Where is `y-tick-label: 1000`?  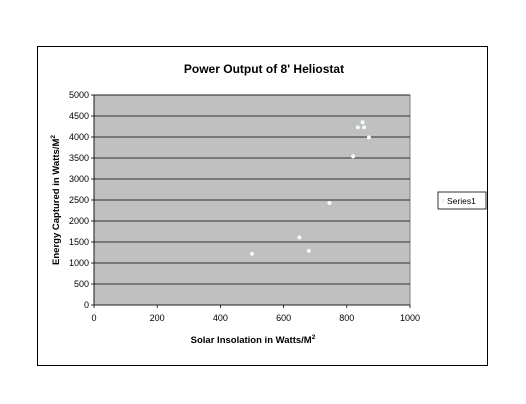
y-tick-label: 1000 is located at coordinates (79, 263).